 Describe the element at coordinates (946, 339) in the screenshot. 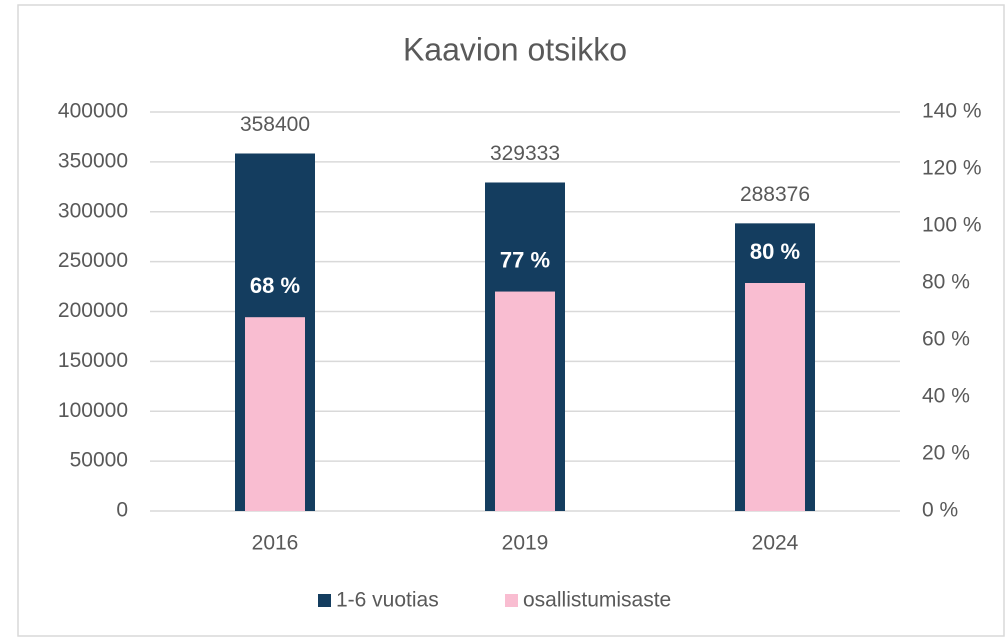

I see `y2-tick-label: 60 %` at that location.